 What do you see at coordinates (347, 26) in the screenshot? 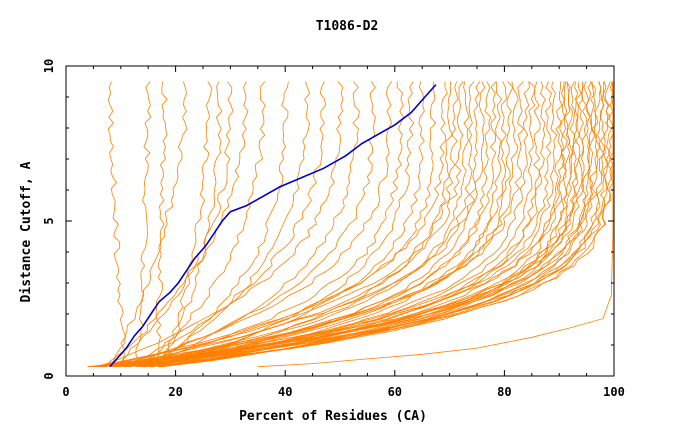
I see `chart-title: T1086-D2` at bounding box center [347, 26].